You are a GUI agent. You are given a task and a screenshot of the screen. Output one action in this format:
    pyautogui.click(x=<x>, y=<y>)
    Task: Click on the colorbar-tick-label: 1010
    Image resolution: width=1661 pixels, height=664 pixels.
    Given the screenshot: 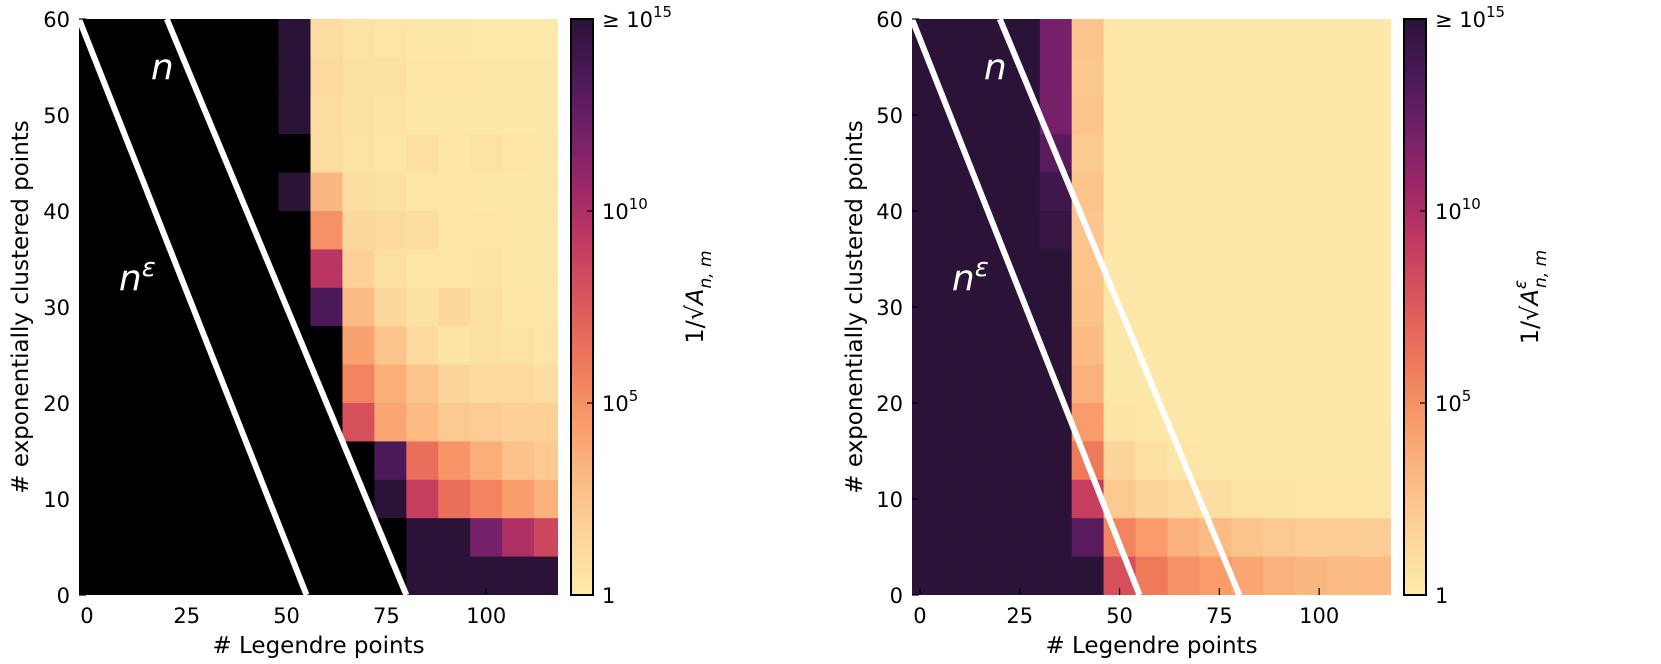 What is the action you would take?
    pyautogui.click(x=1458, y=209)
    